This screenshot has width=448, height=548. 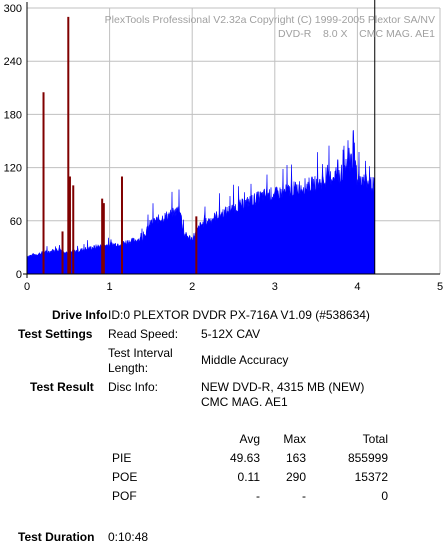 What do you see at coordinates (233, 287) in the screenshot?
I see `x-tick-labels: 0 1 2 3 4 5` at bounding box center [233, 287].